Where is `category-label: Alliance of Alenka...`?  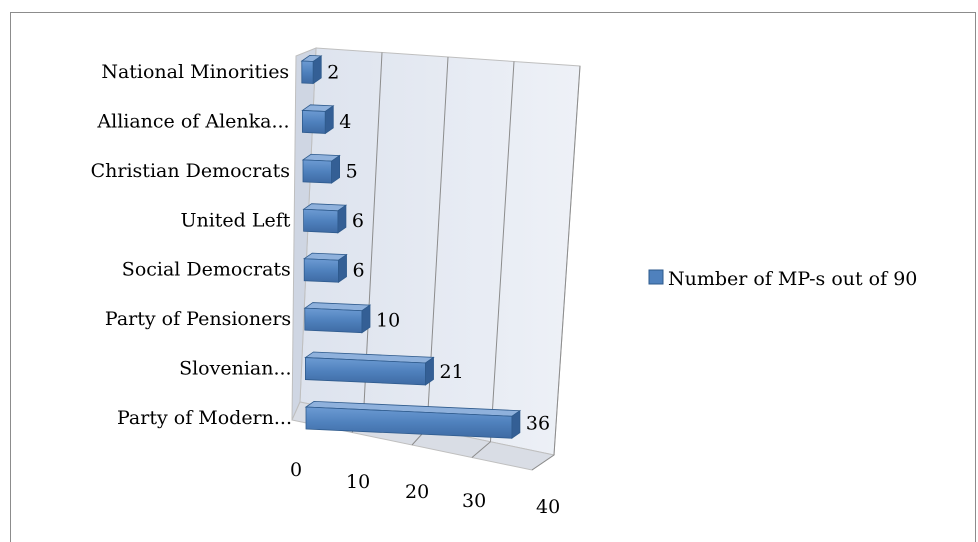 category-label: Alliance of Alenka... is located at coordinates (192, 121).